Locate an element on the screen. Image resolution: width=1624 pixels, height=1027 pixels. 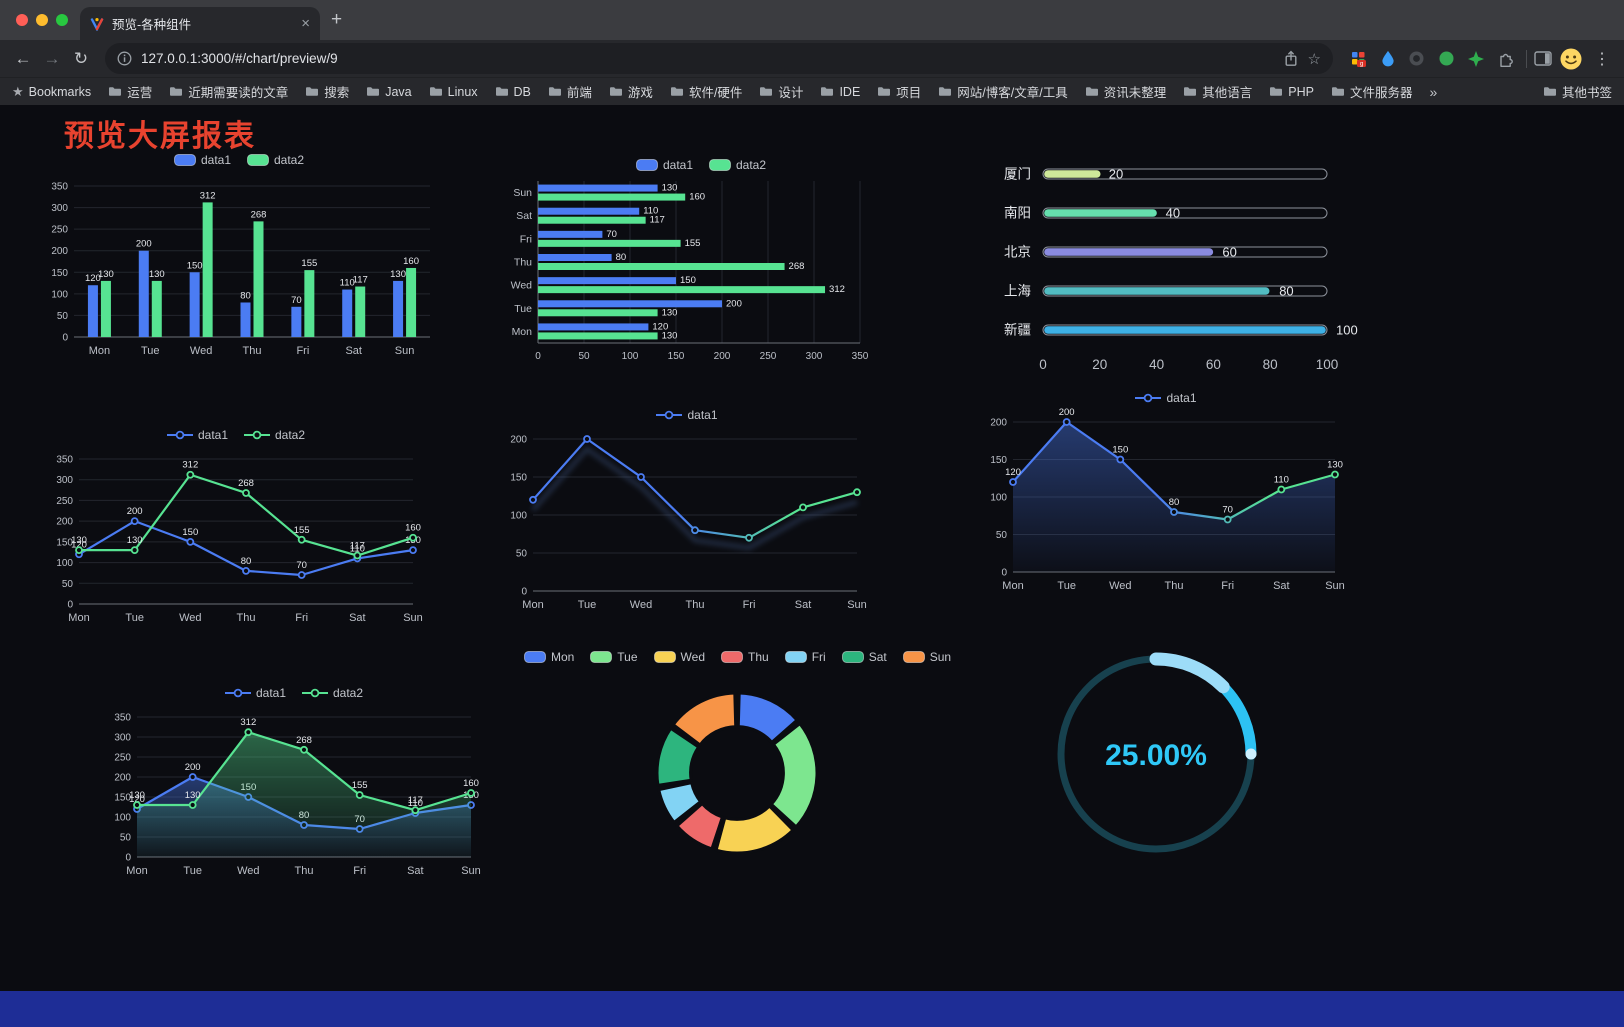
legend-item-sat: Sat is located at coordinates (864, 657).